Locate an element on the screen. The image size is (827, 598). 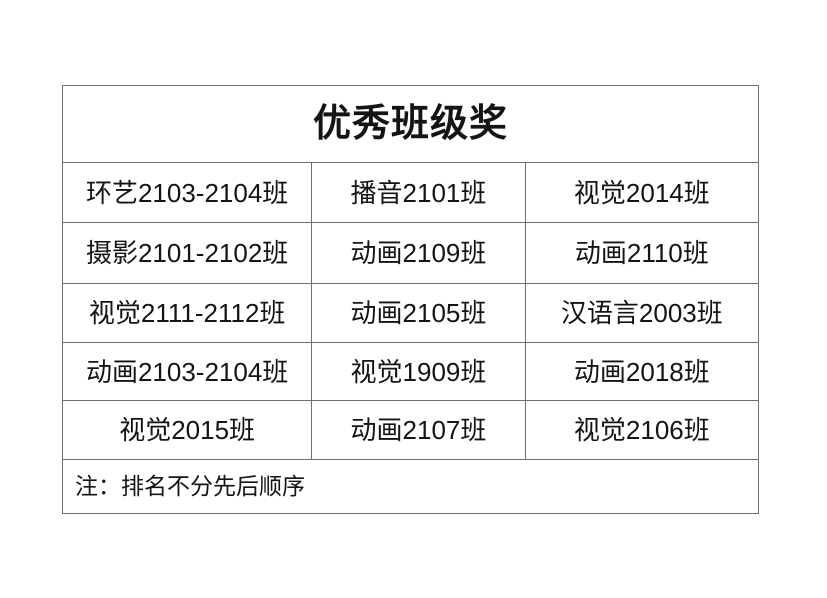
class-cell: 视觉2014班 is located at coordinates (641, 192).